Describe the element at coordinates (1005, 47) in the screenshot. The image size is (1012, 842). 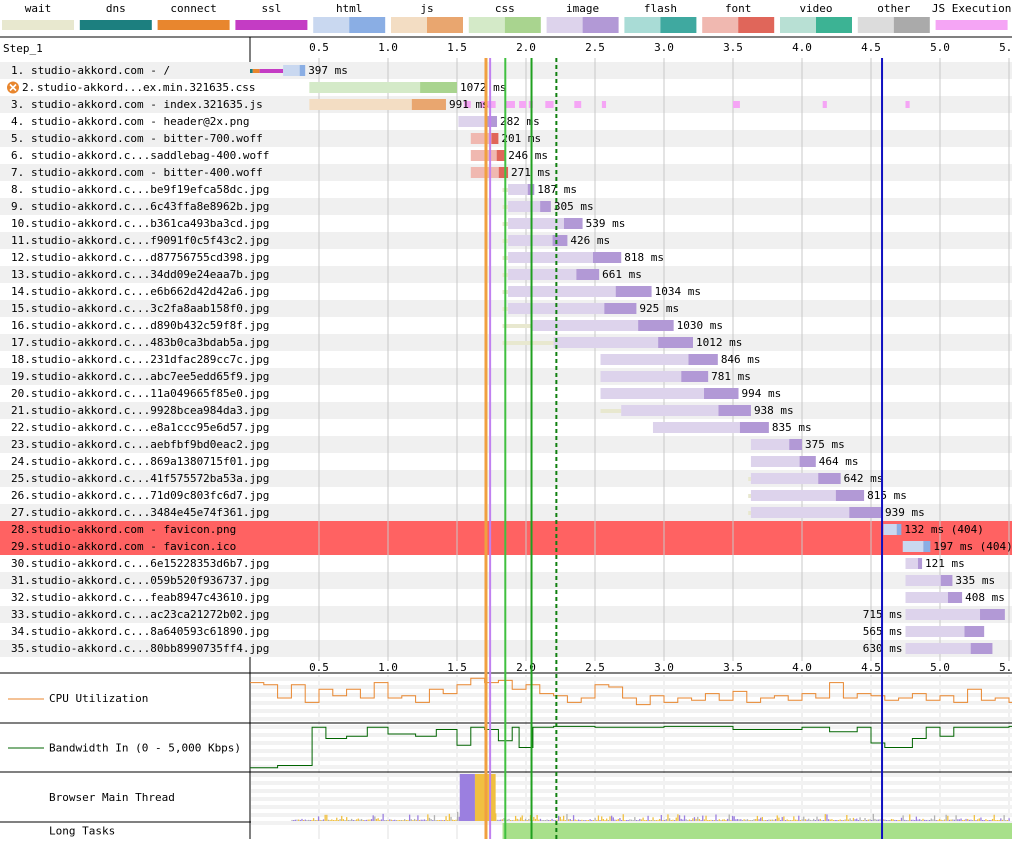
I see `x-tick-label-top: 5.5` at that location.